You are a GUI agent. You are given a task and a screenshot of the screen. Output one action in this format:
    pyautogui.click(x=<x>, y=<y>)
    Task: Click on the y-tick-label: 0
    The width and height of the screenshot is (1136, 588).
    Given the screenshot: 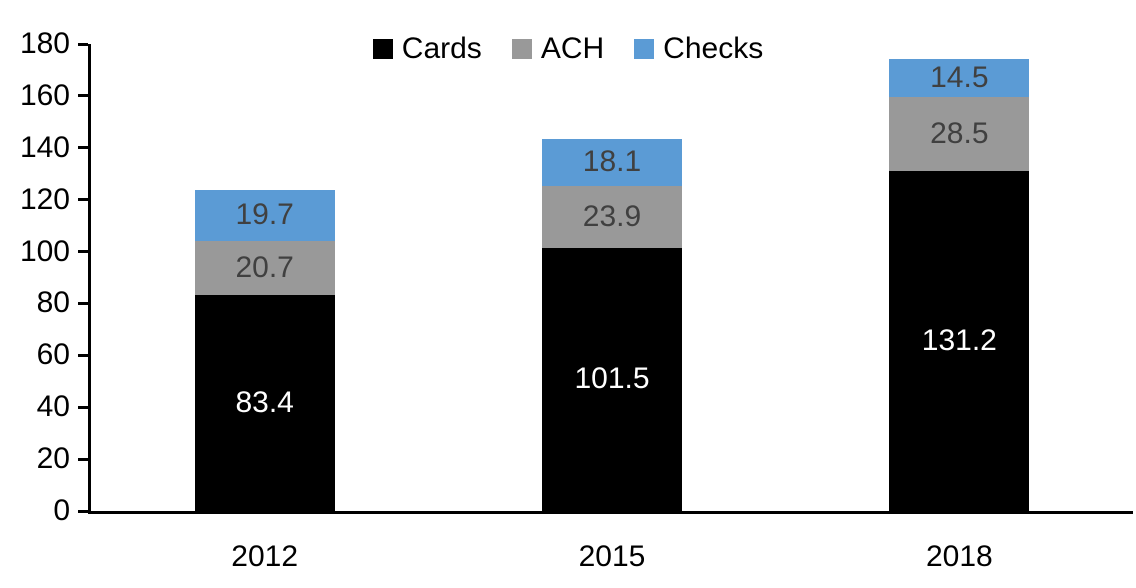 What is the action you would take?
    pyautogui.click(x=61, y=510)
    